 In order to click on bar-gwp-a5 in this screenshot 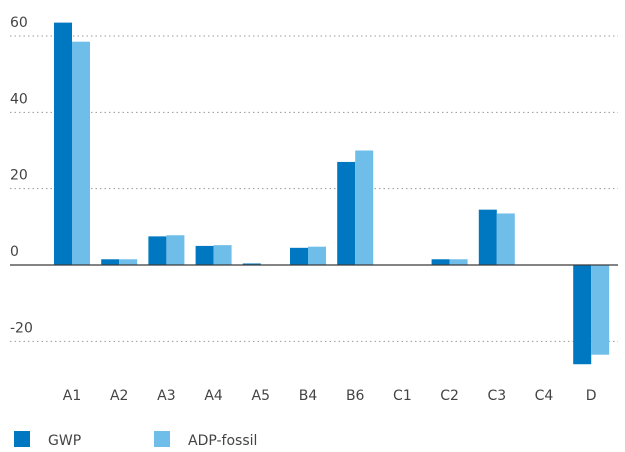, I will do `click(251, 264)`.